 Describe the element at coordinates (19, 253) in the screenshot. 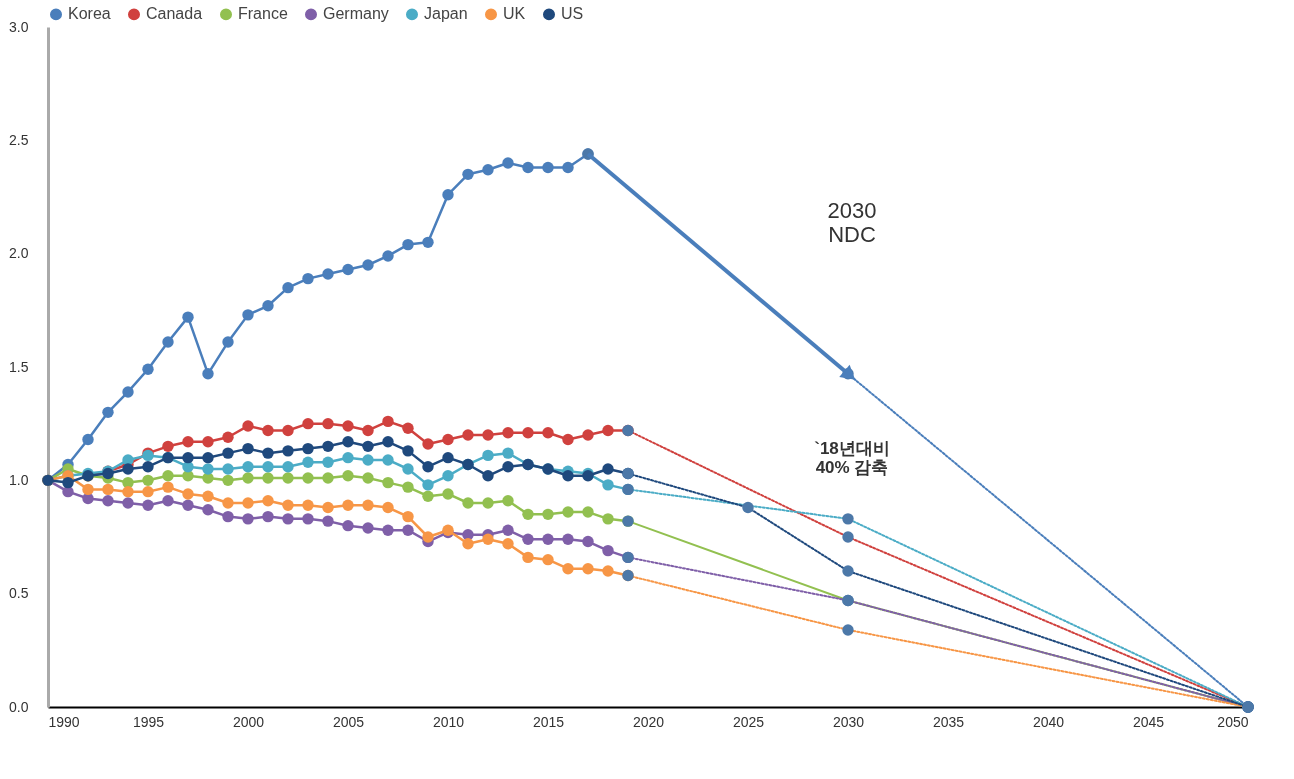

I see `y-tick-label: 2.0` at that location.